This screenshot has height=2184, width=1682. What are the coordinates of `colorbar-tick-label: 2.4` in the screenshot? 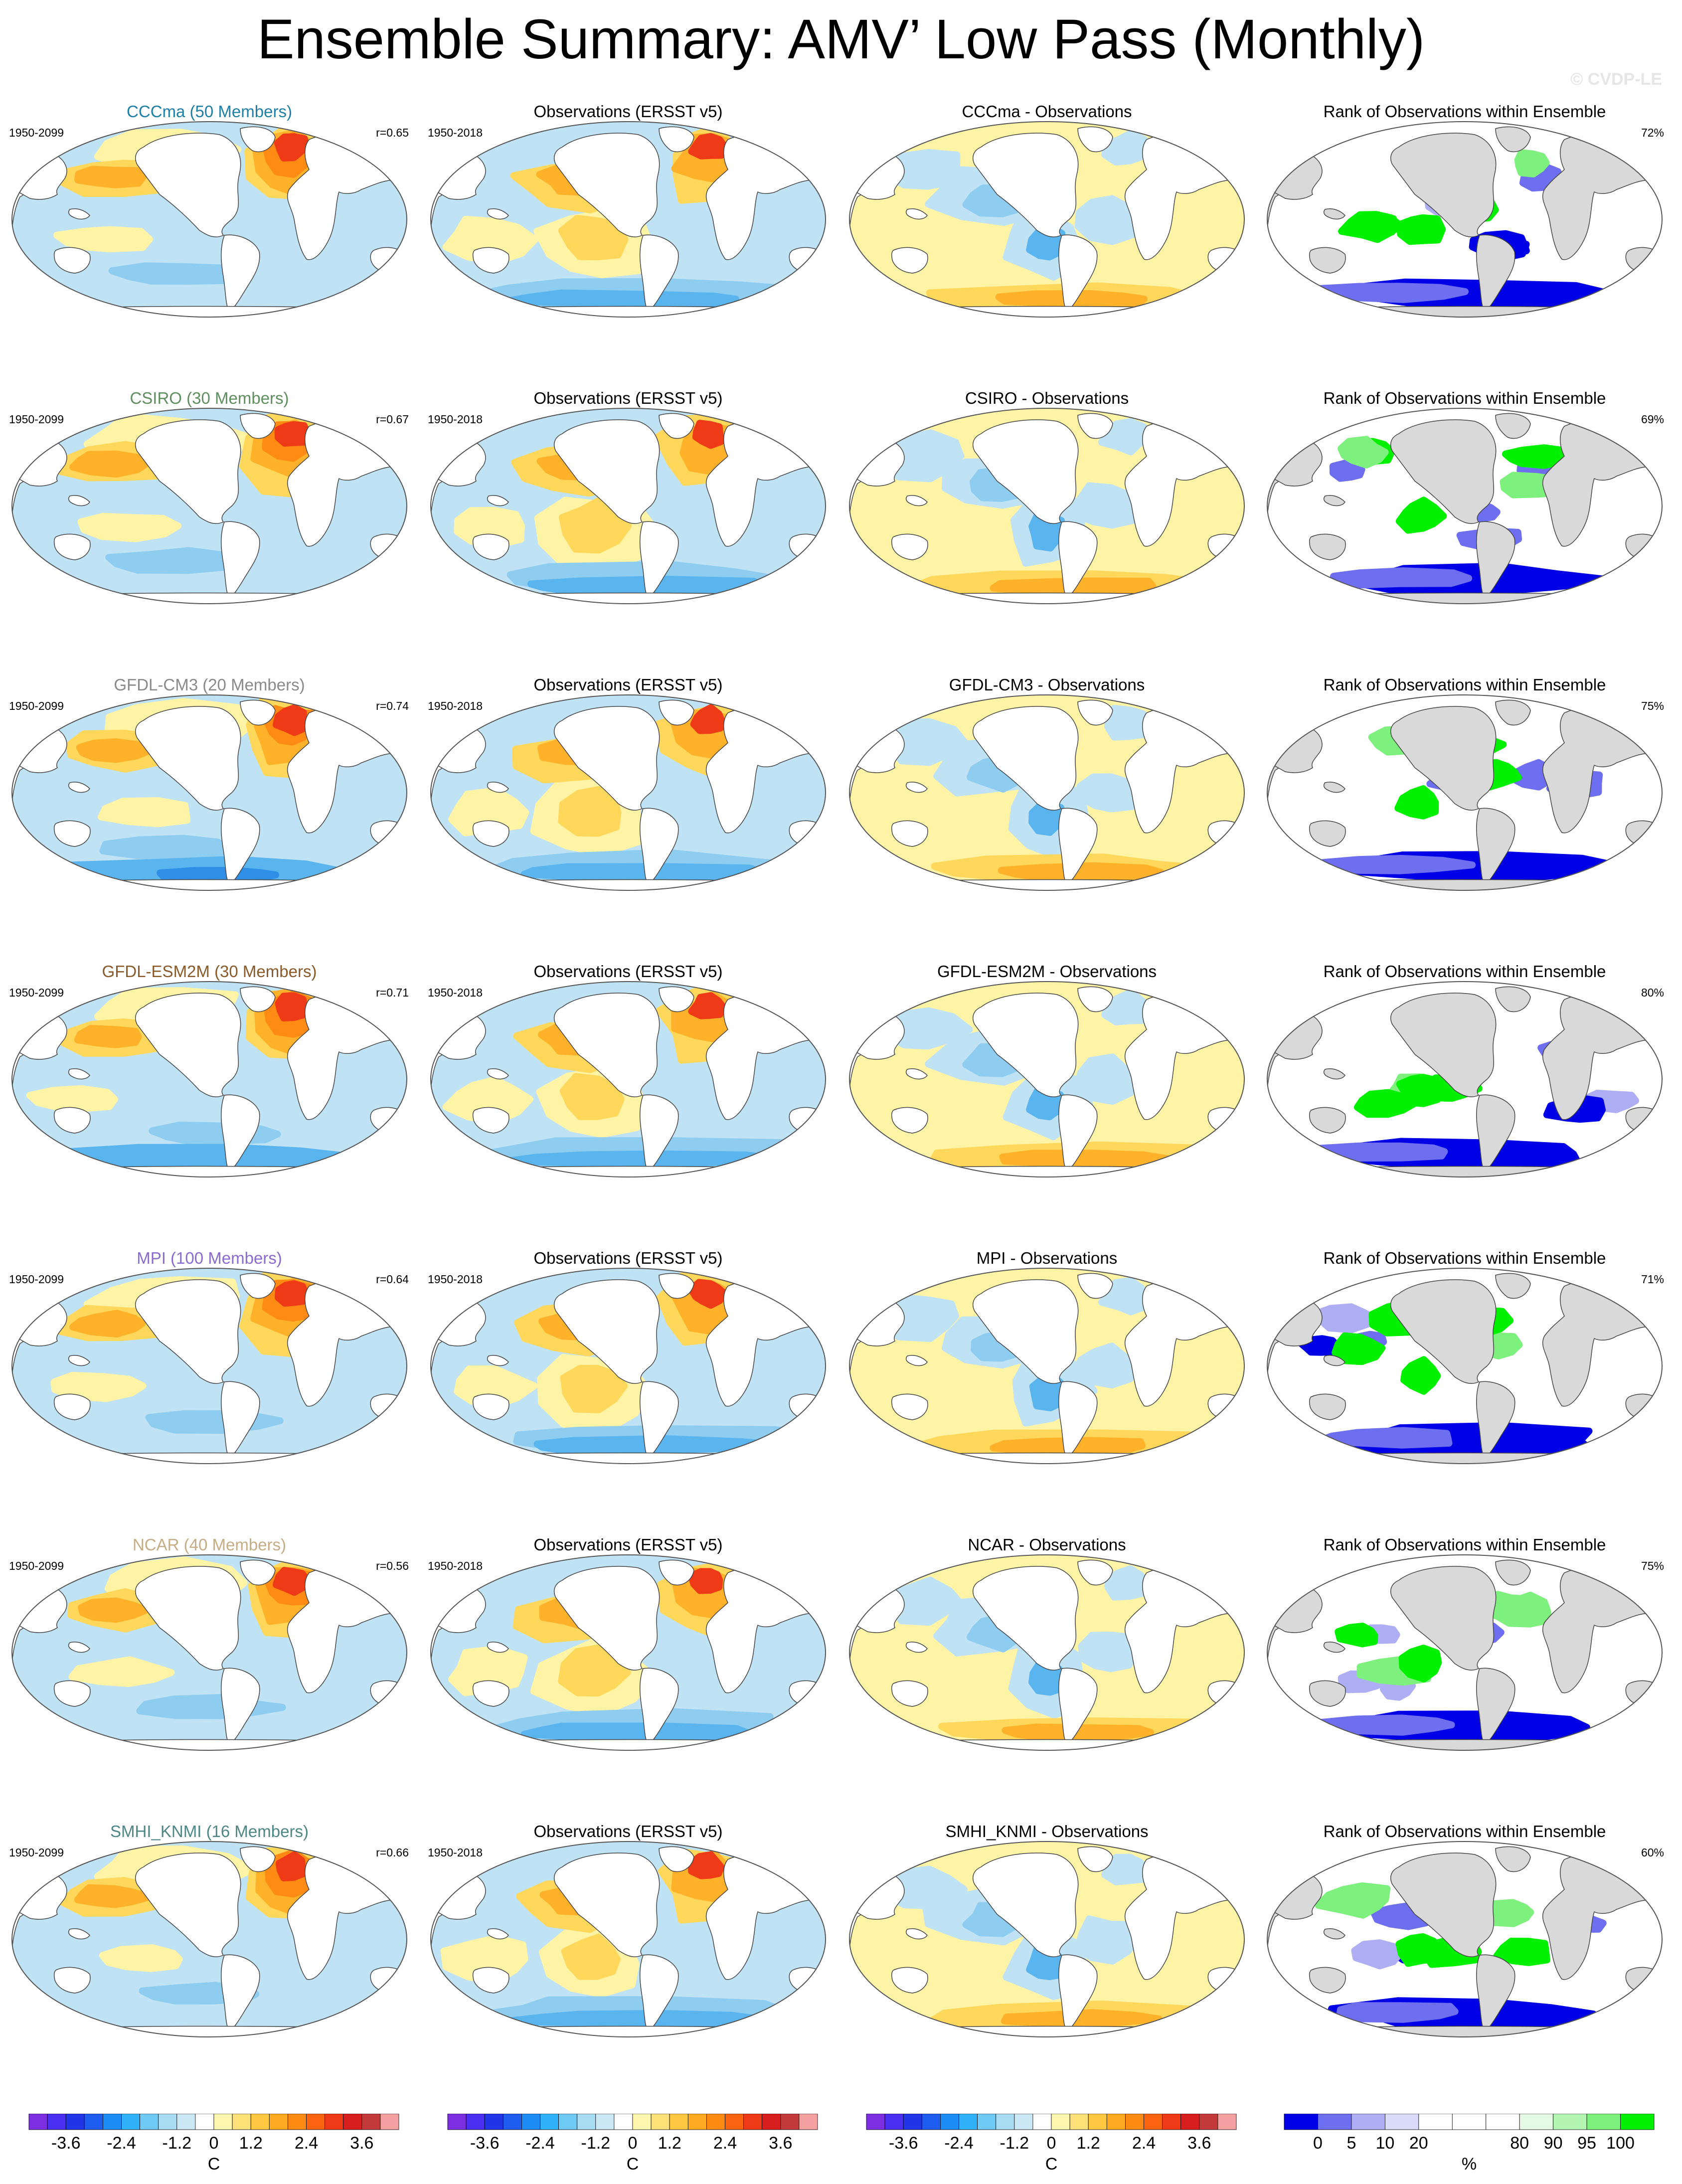 It's located at (1144, 2143).